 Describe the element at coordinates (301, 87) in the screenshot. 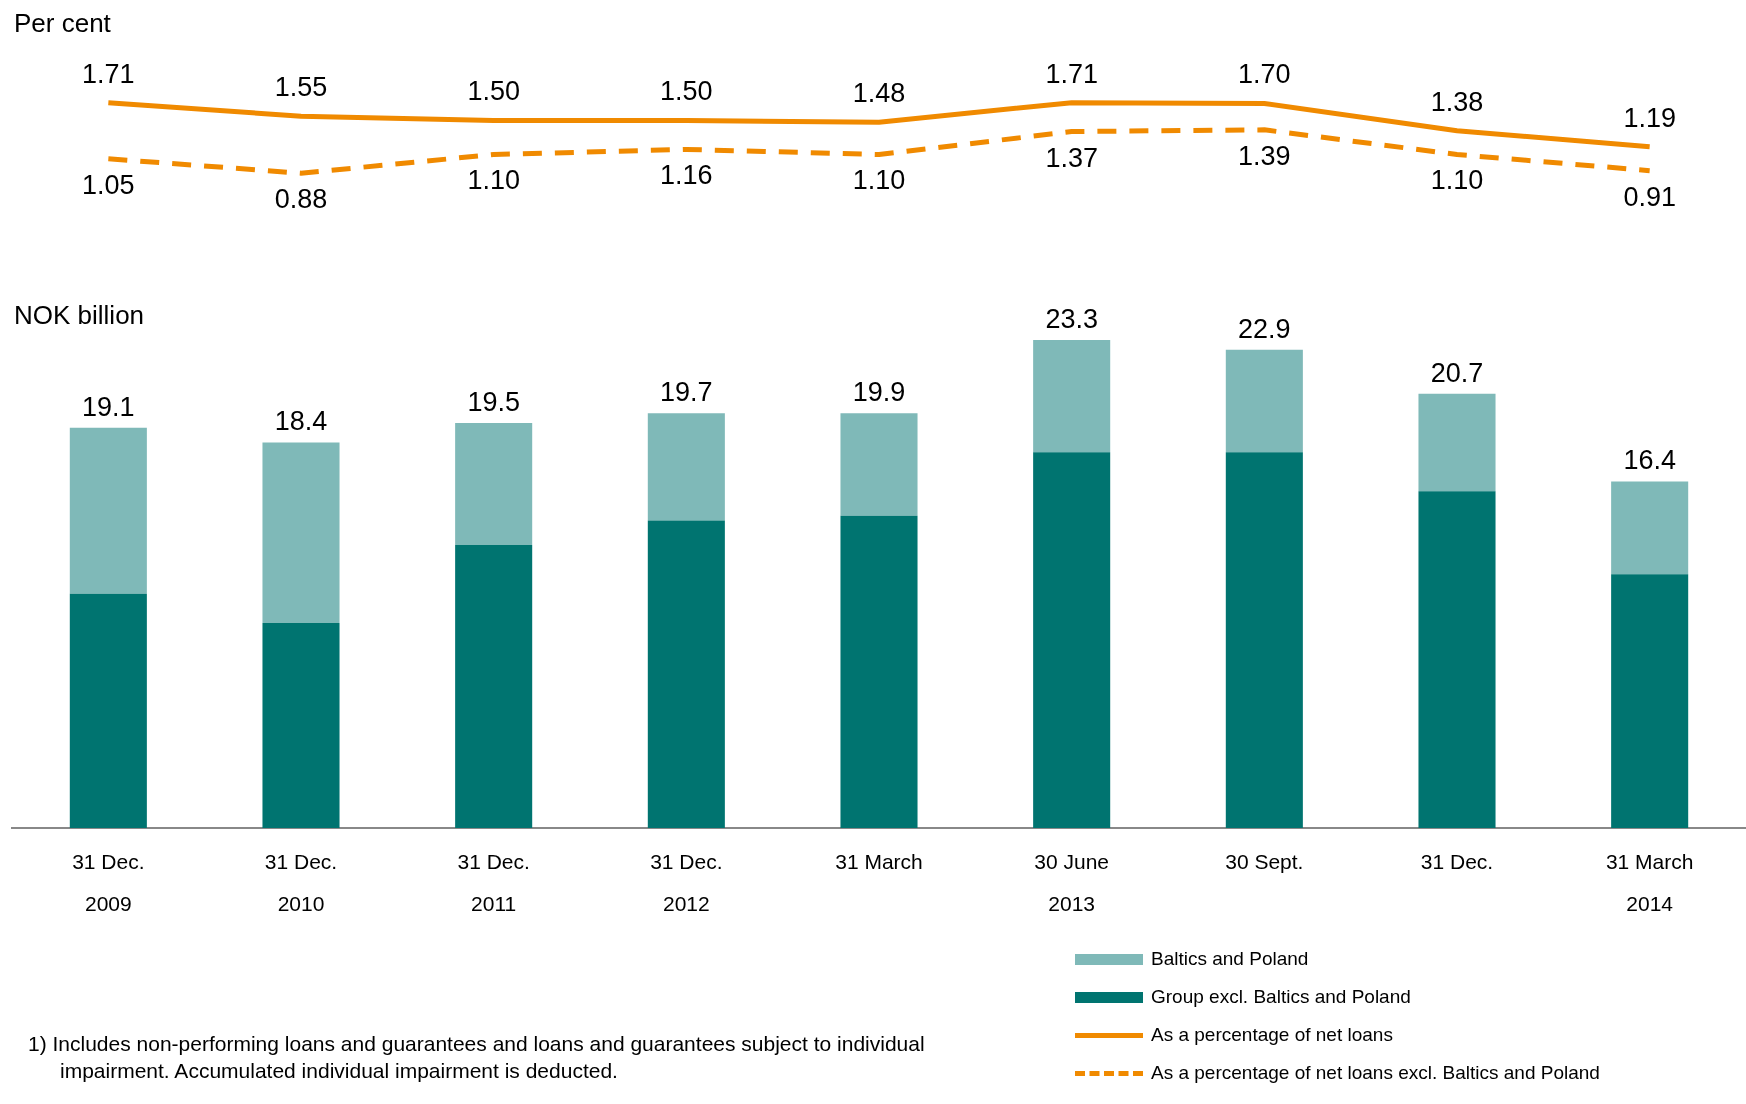

I see `data-label: 1.55` at that location.